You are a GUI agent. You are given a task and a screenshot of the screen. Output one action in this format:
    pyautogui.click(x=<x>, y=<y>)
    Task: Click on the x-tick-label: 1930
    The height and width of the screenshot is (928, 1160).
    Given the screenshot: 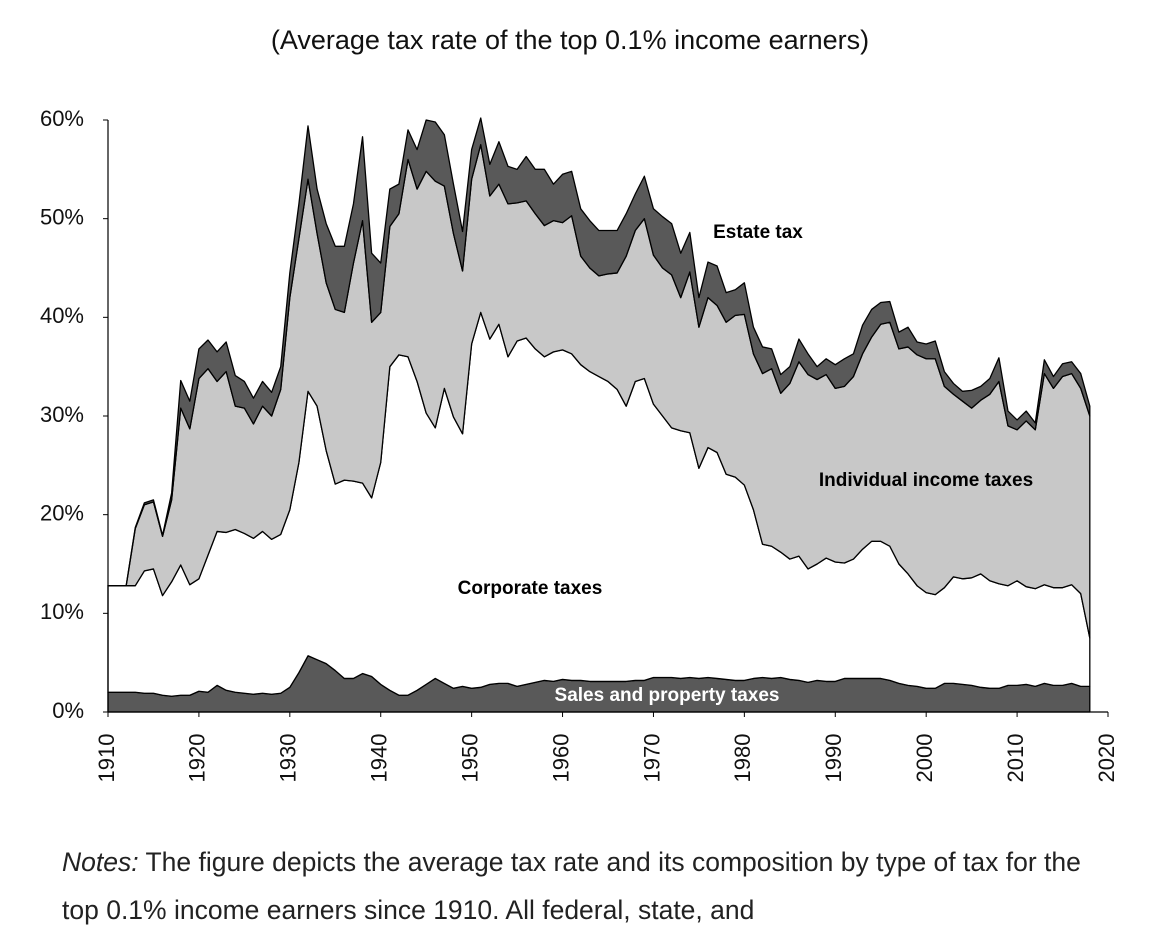 What is the action you would take?
    pyautogui.click(x=288, y=758)
    